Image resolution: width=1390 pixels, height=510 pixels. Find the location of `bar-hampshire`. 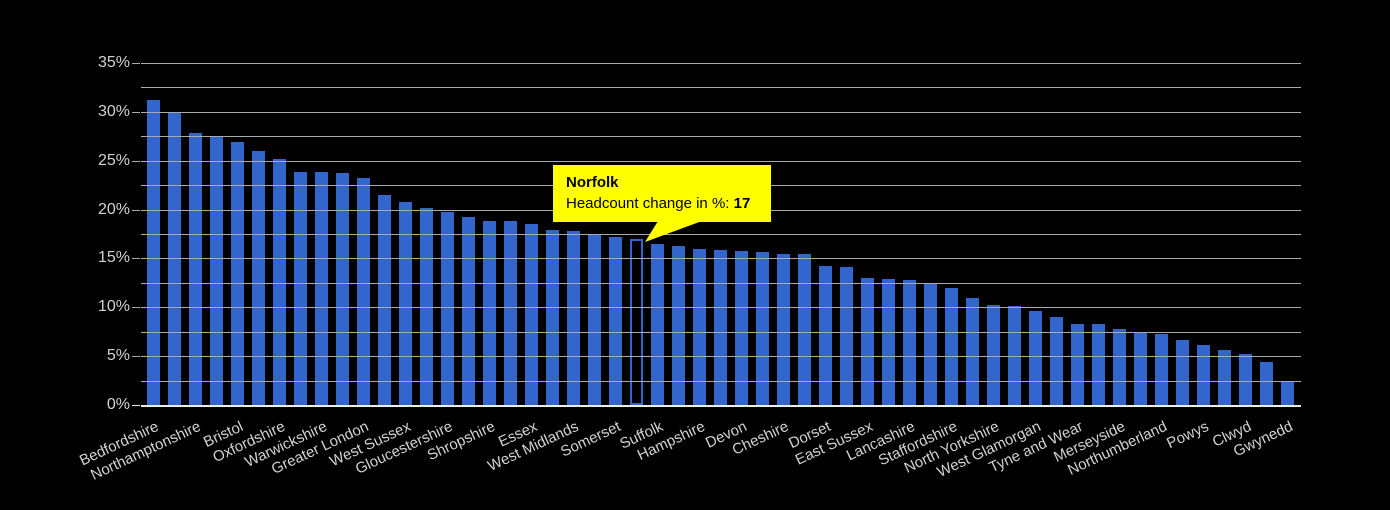

bar-hampshire is located at coordinates (699, 327).